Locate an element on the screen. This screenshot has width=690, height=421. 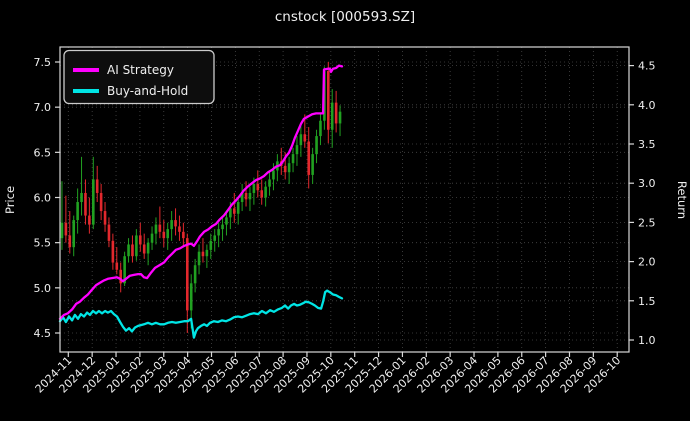
buy-and-hold-line is located at coordinates (201, 314).